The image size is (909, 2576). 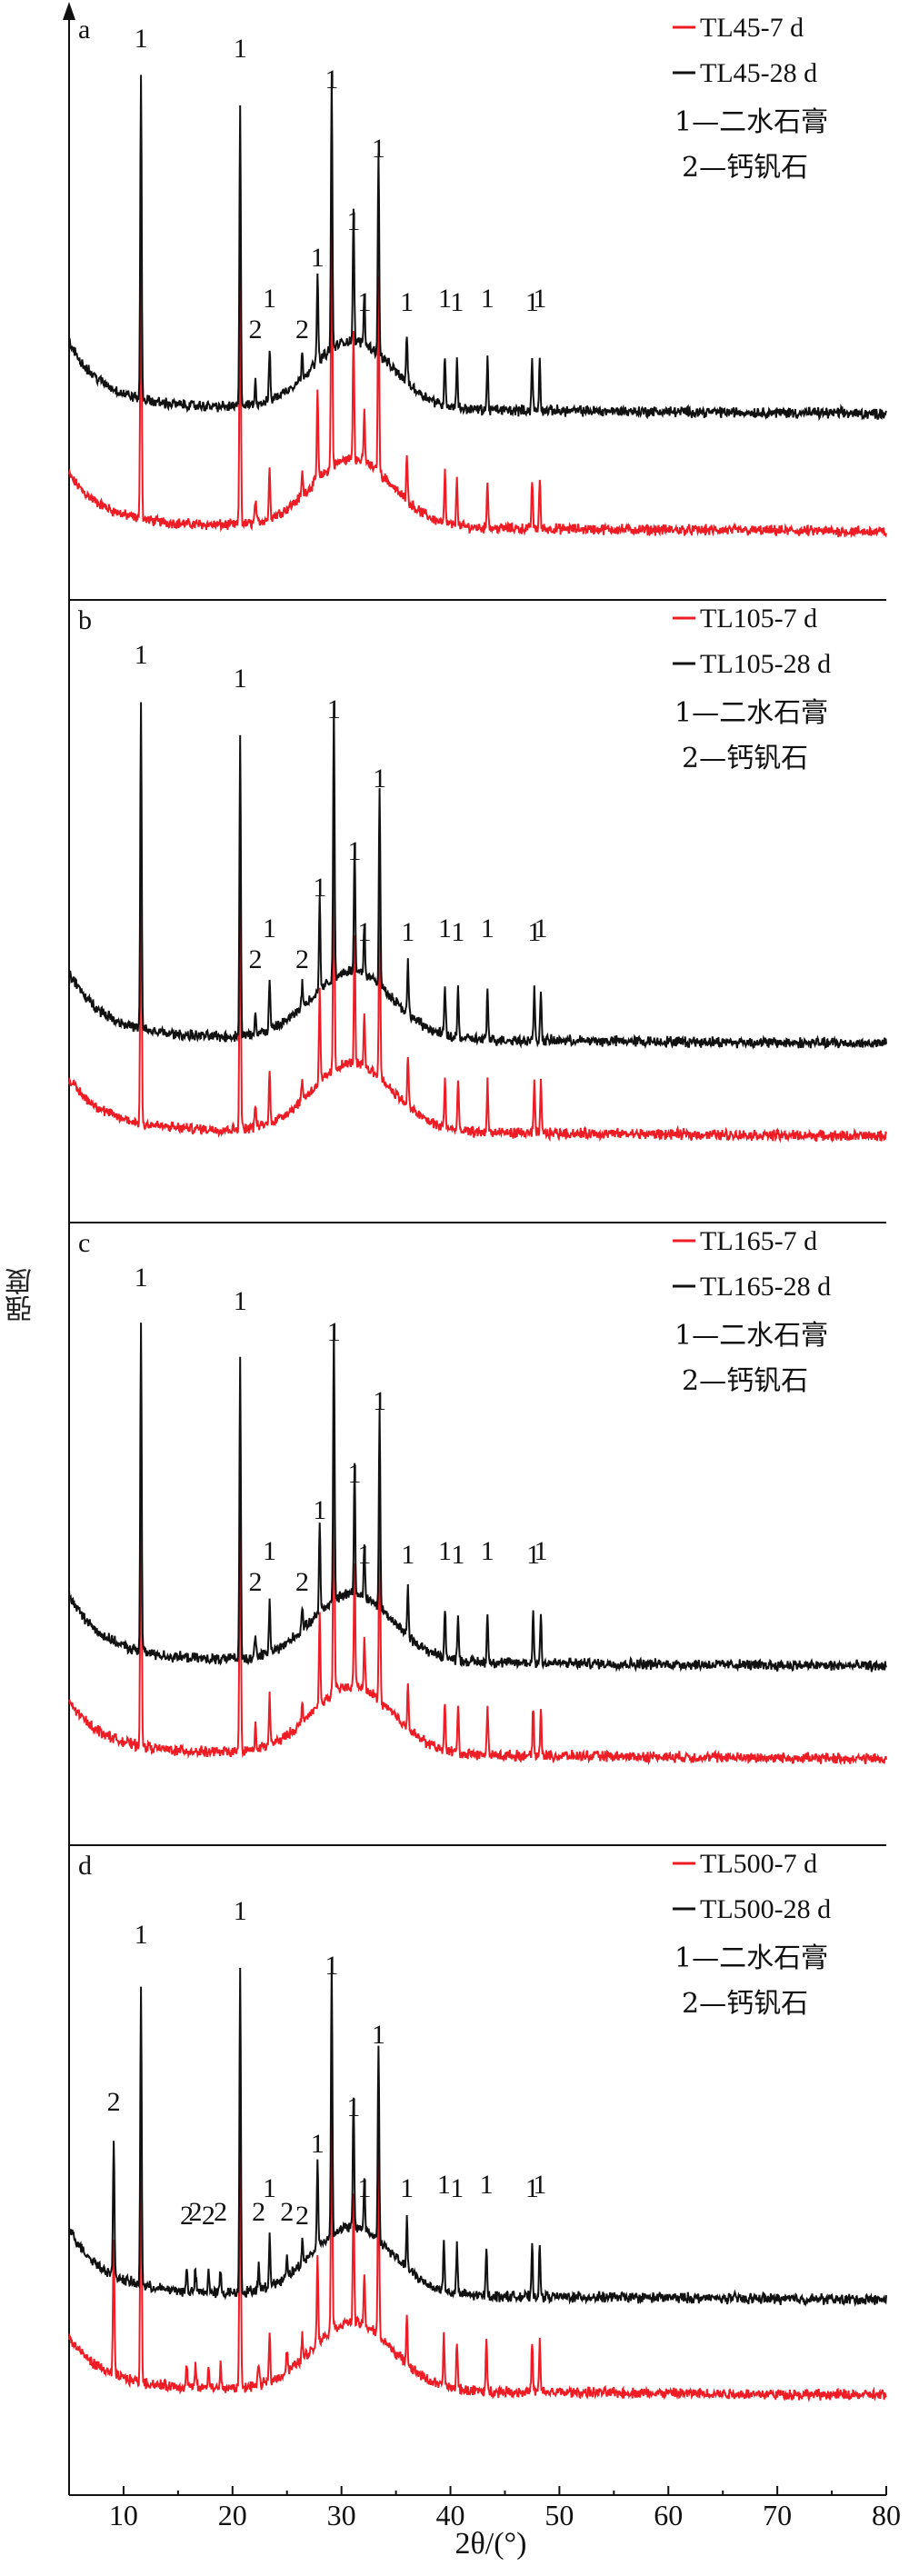 What do you see at coordinates (69, 11) in the screenshot?
I see `y-axis-arrow` at bounding box center [69, 11].